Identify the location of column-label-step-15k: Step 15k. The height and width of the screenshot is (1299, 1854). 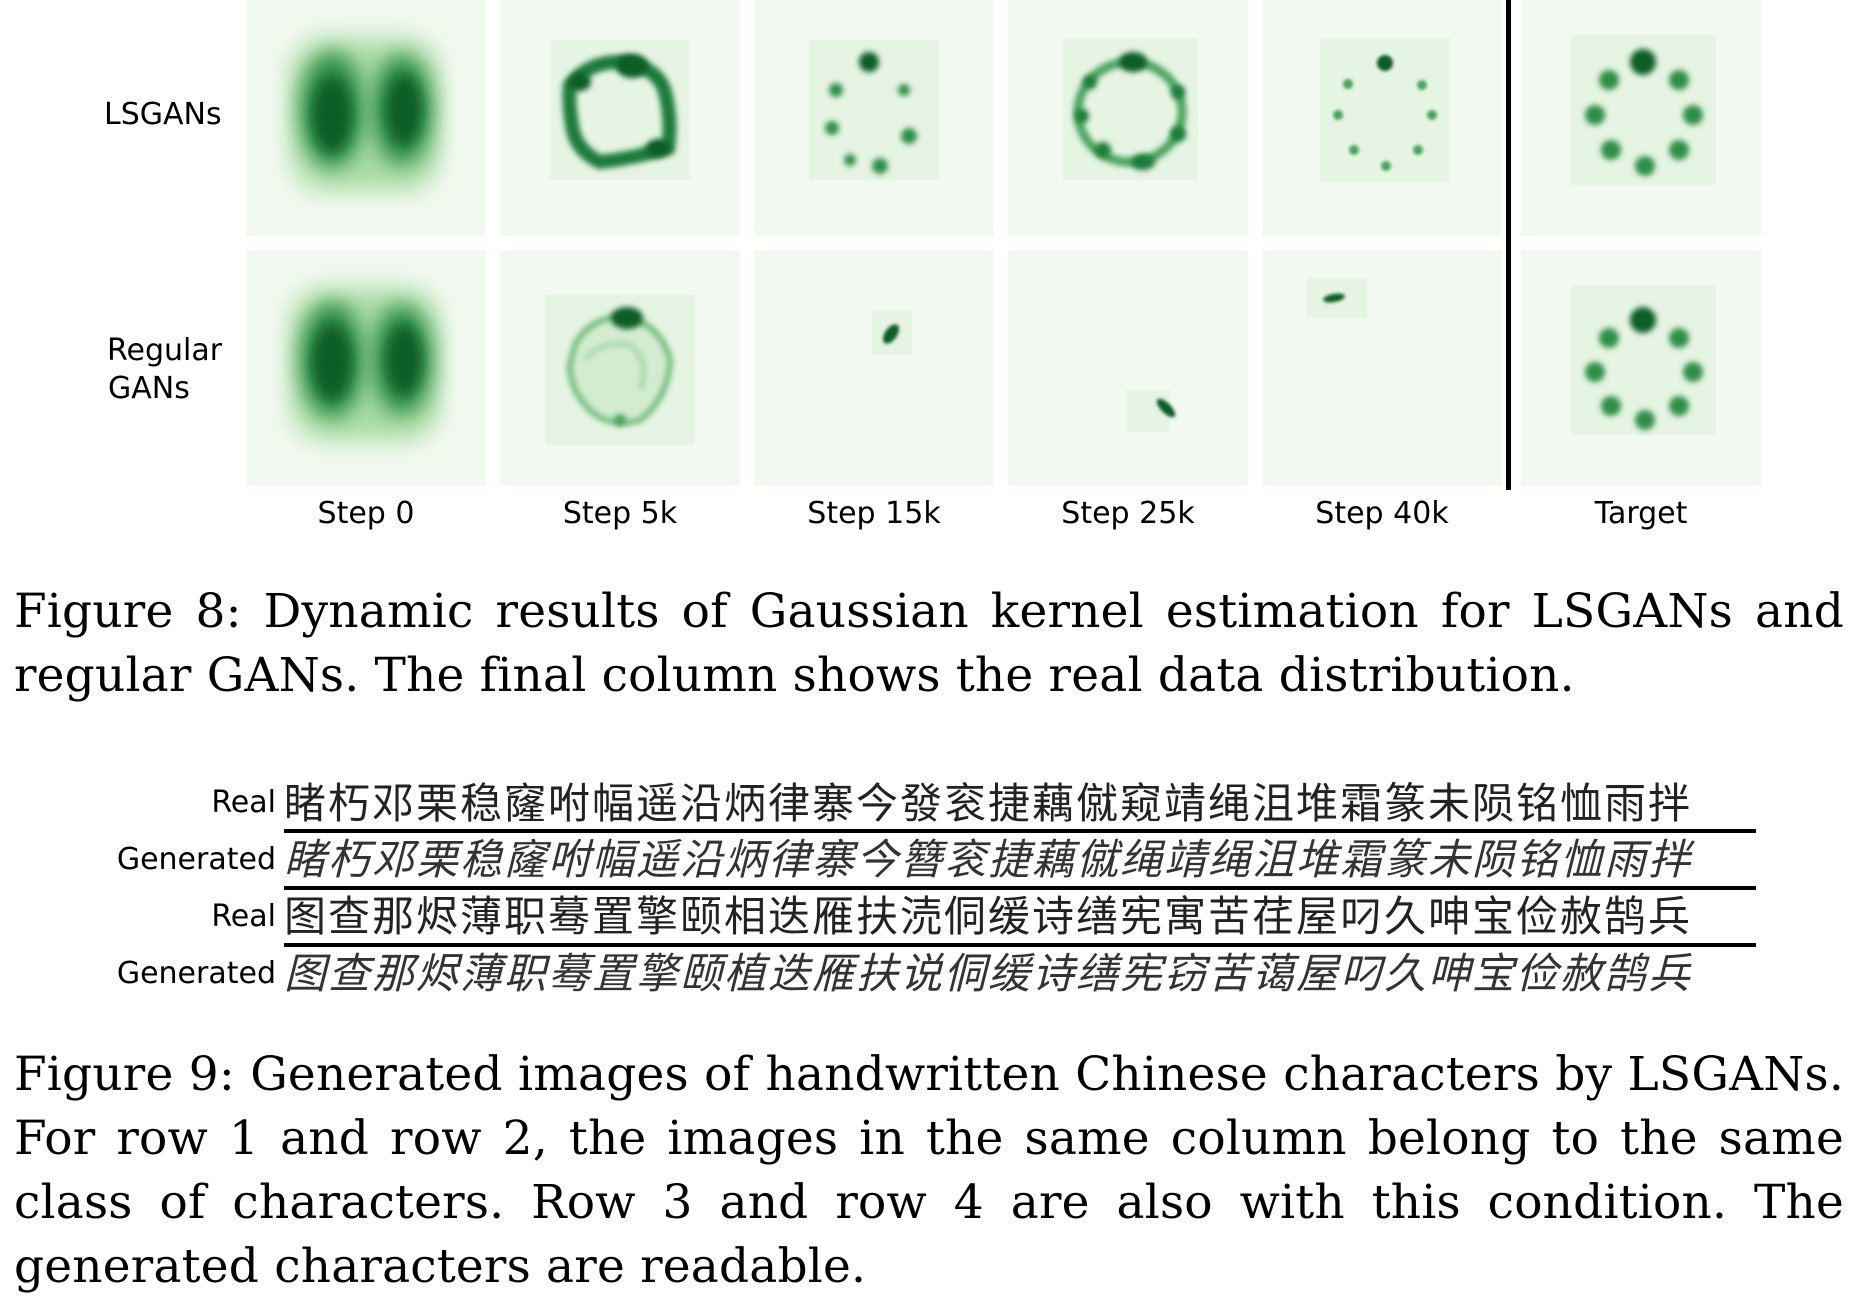
(874, 513).